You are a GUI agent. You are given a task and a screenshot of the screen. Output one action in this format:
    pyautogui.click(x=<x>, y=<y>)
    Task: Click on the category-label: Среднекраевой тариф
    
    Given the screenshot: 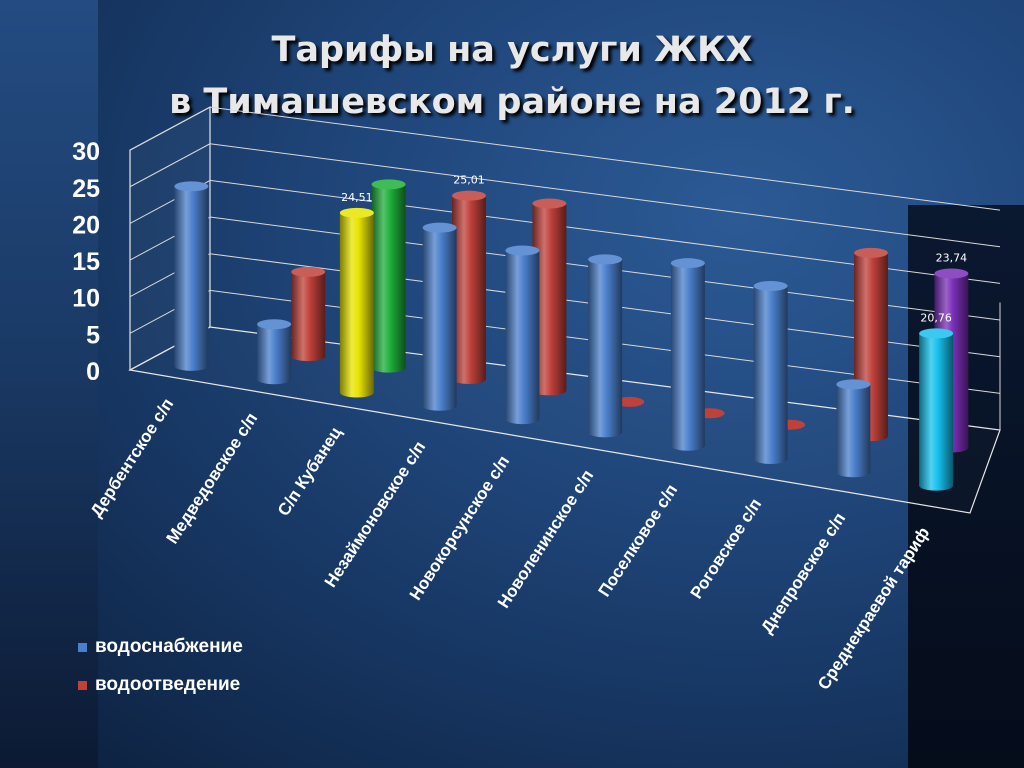 What is the action you would take?
    pyautogui.click(x=873, y=609)
    